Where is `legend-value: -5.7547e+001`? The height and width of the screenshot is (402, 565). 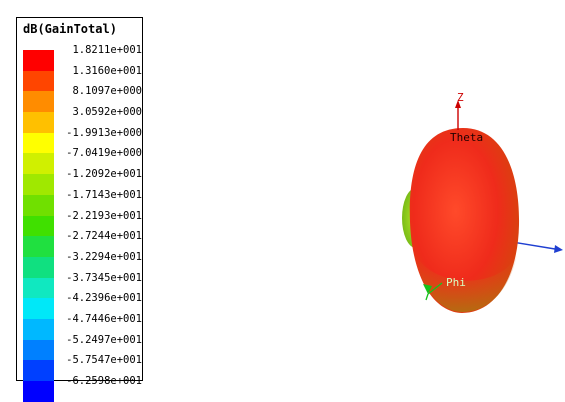 legend-value: -5.7547e+001 is located at coordinates (104, 360).